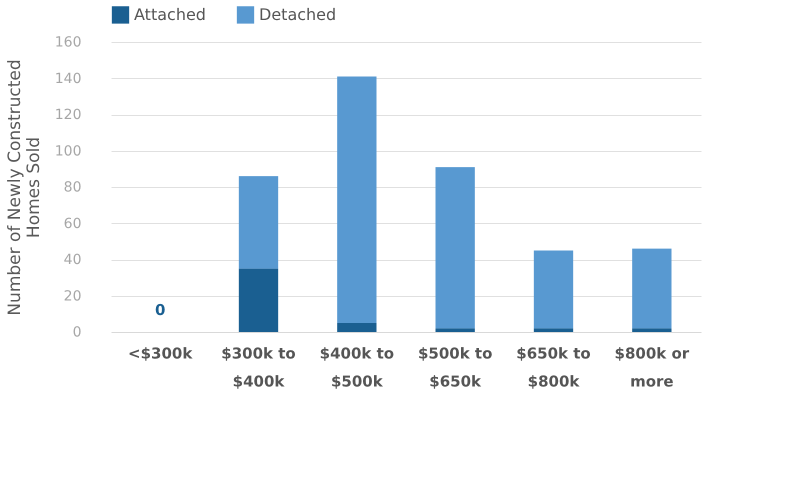  Describe the element at coordinates (170, 14) in the screenshot. I see `legend-label: Attached` at that location.